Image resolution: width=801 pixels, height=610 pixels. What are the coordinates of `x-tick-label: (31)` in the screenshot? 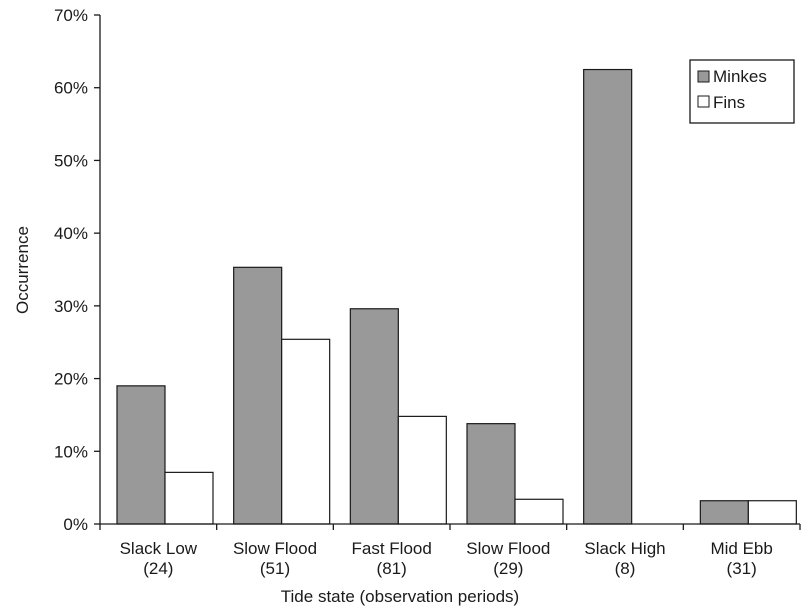 It's located at (742, 568).